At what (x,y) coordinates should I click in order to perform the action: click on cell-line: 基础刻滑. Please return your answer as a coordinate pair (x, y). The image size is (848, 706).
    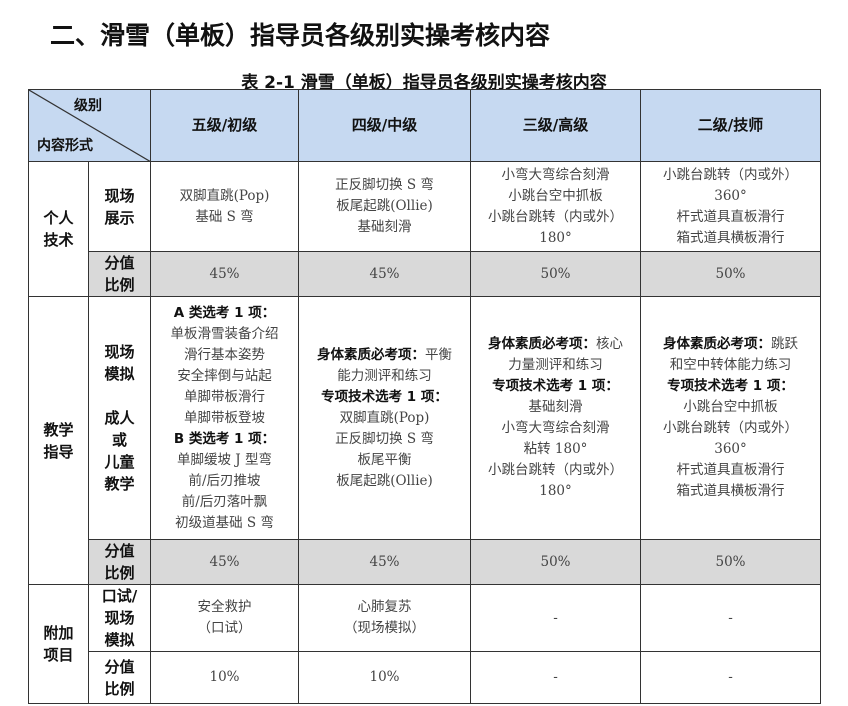
    Looking at the image, I should click on (384, 227).